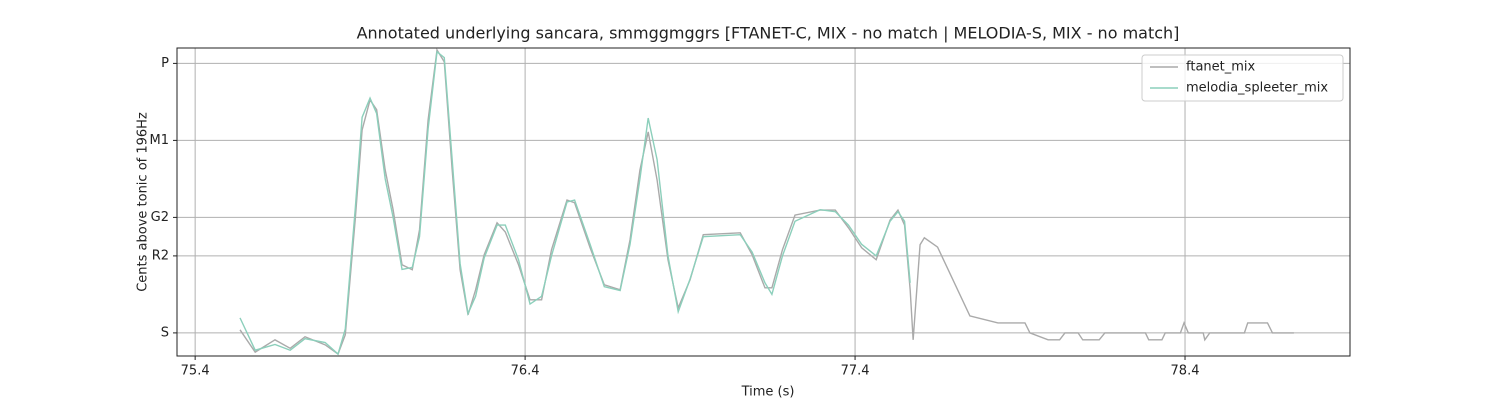 The width and height of the screenshot is (1500, 404). What do you see at coordinates (855, 371) in the screenshot?
I see `x-tick-label: 77.4` at bounding box center [855, 371].